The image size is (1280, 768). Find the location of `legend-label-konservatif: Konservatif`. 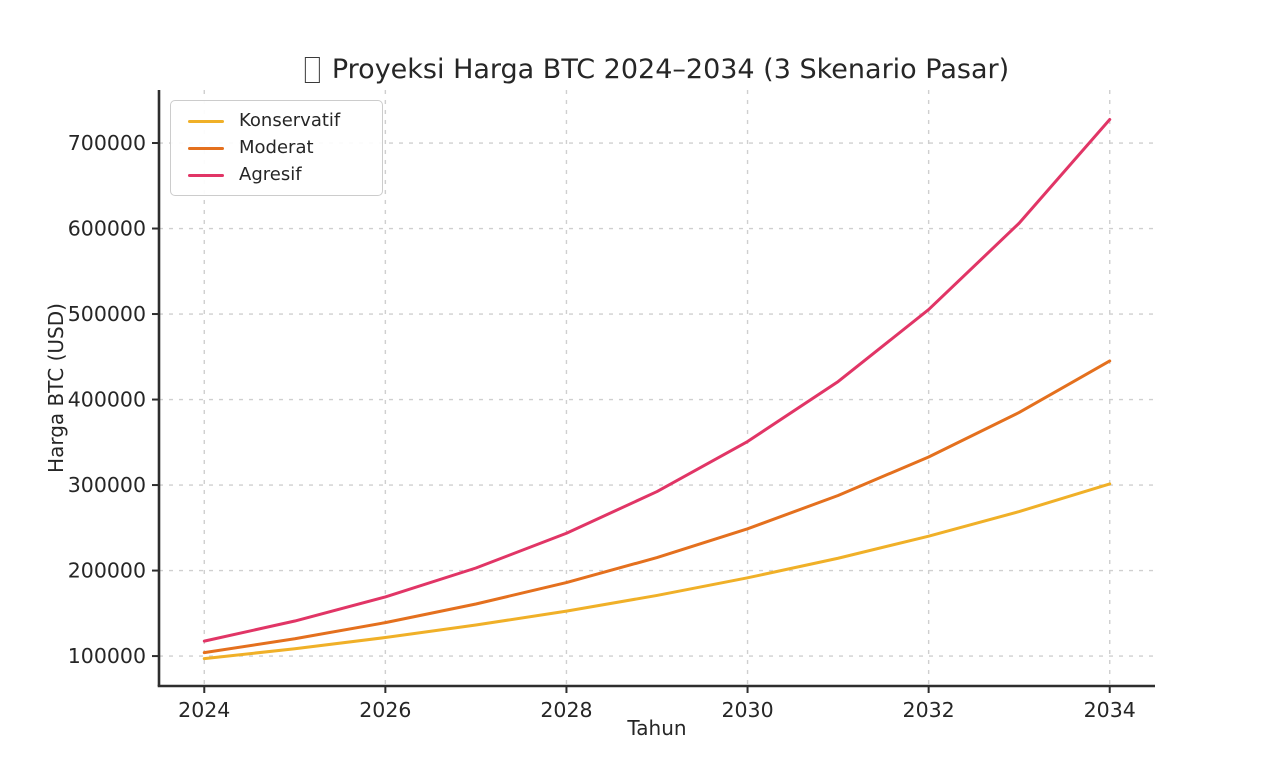

legend-label-konservatif: Konservatif is located at coordinates (290, 120).